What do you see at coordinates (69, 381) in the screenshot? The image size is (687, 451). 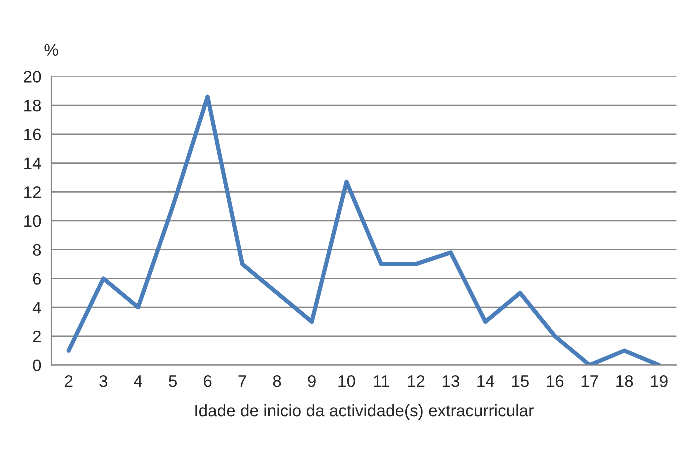 I see `x-tick-label: 2` at bounding box center [69, 381].